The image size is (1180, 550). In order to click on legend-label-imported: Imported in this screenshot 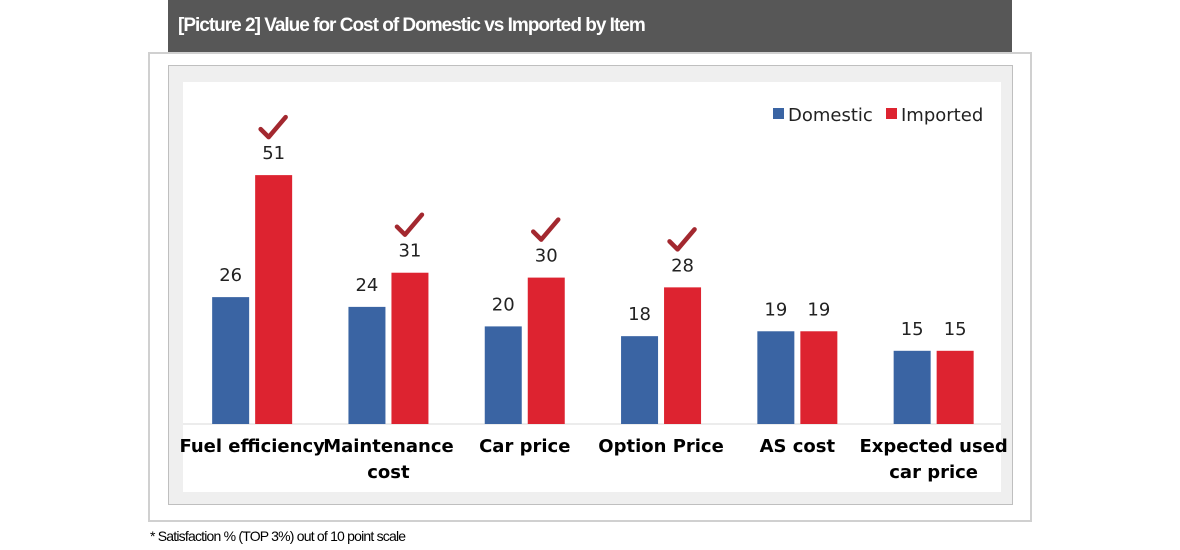, I will do `click(942, 115)`.